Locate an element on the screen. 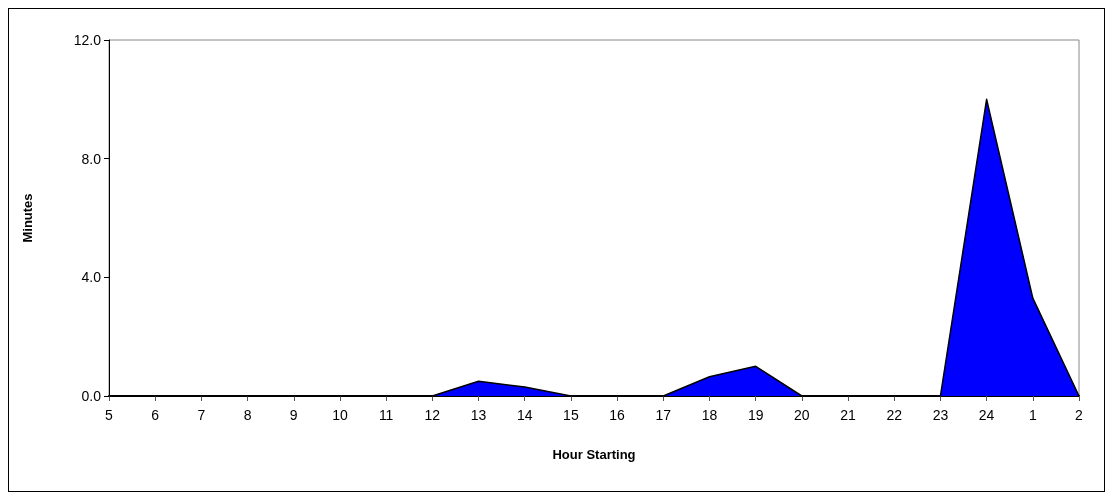  x-tick-label: 8 is located at coordinates (247, 415).